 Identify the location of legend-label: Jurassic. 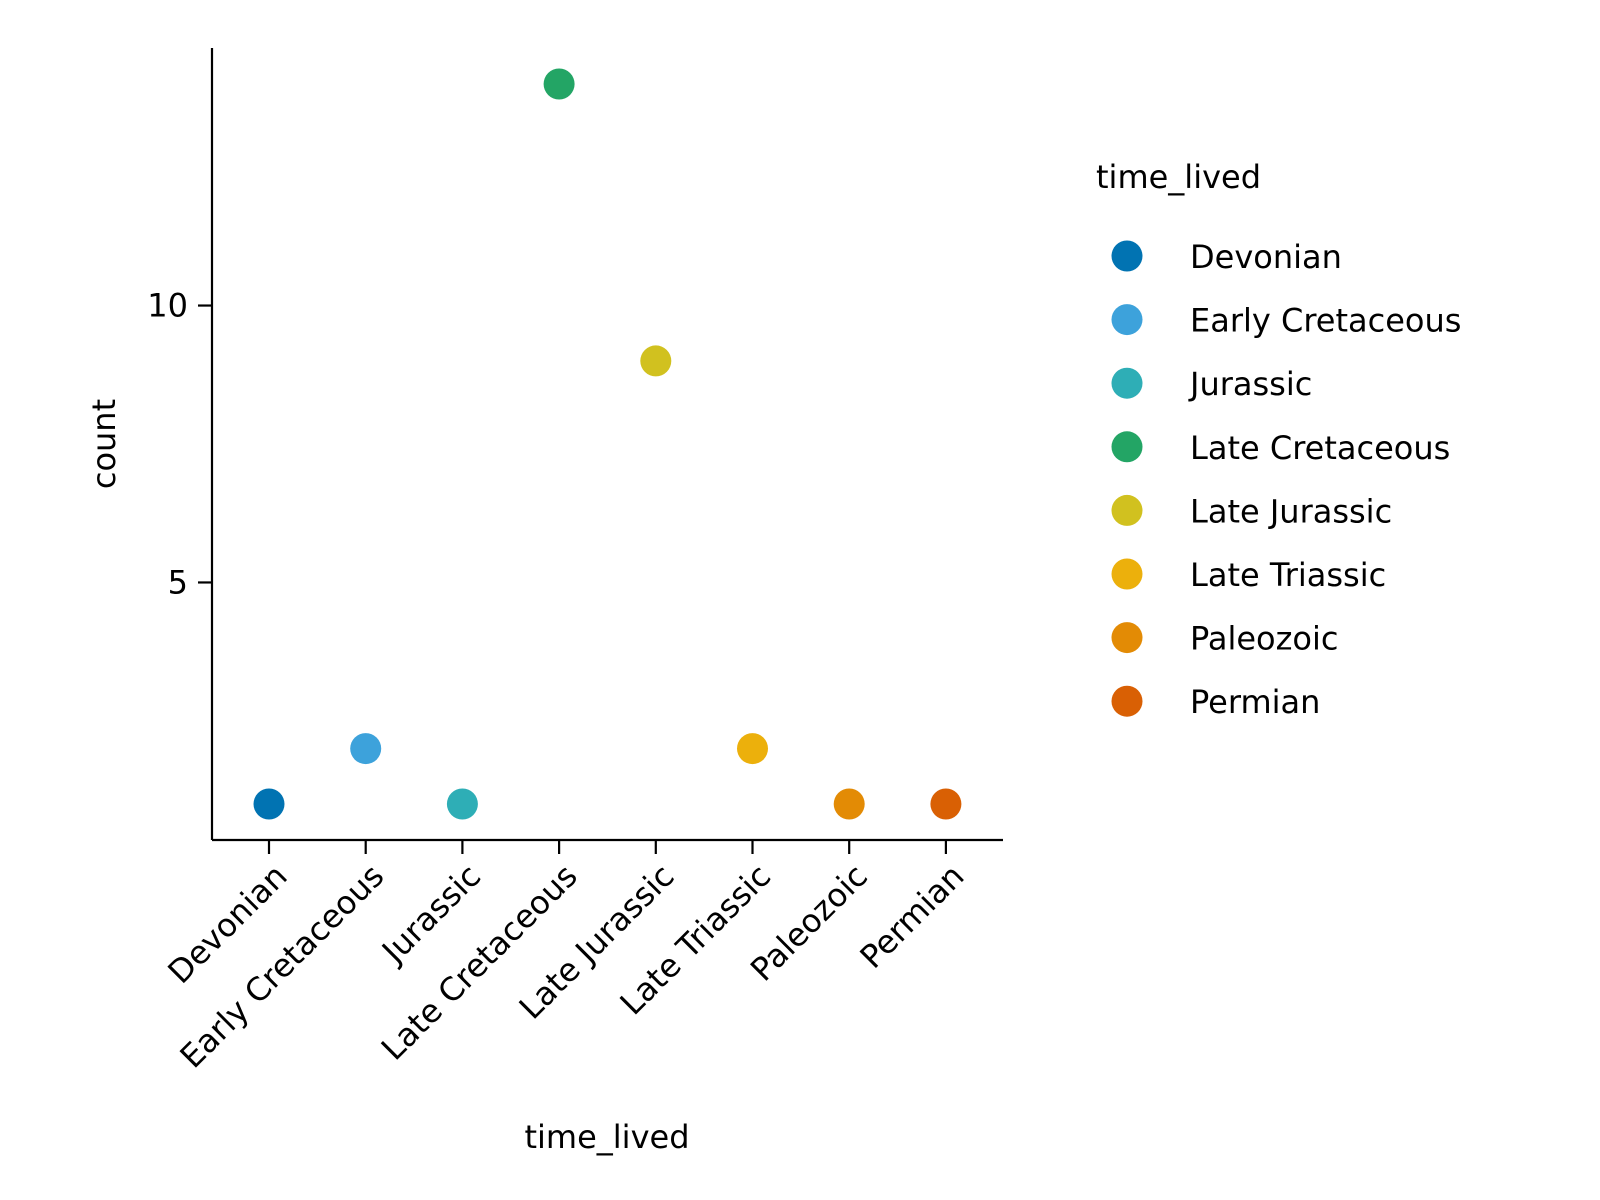
(1250, 384).